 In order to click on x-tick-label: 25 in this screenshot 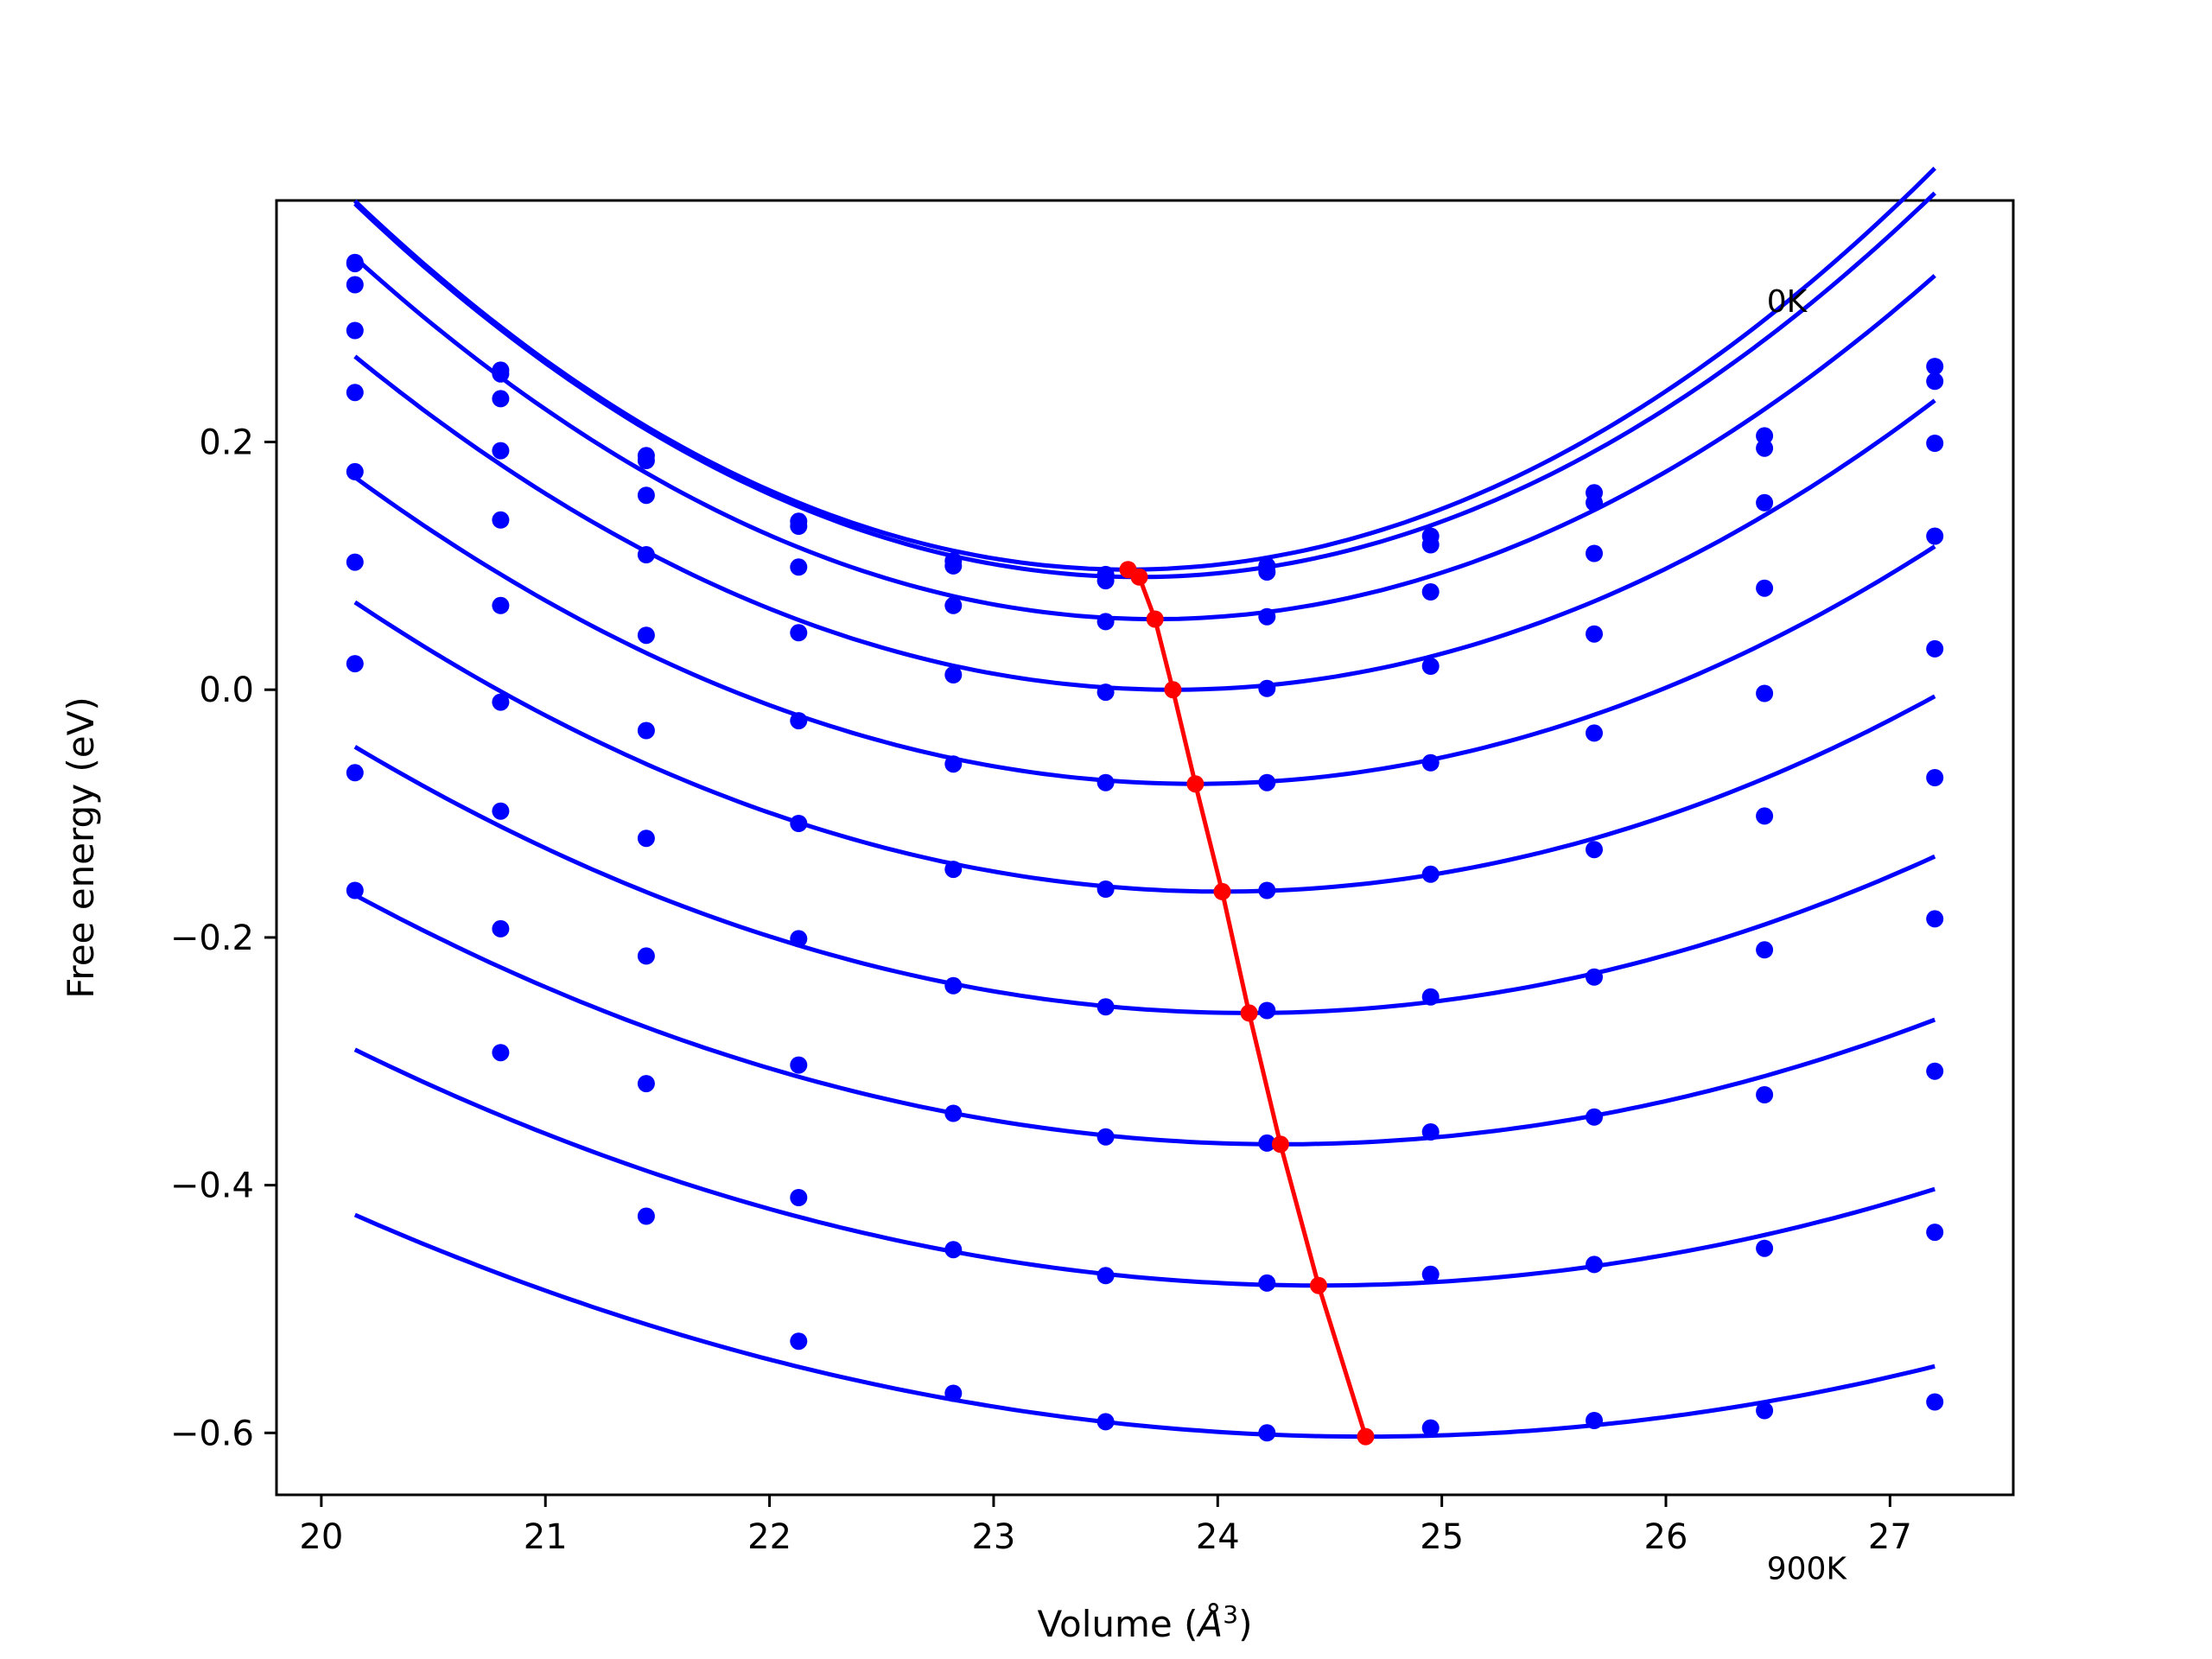, I will do `click(1442, 1537)`.